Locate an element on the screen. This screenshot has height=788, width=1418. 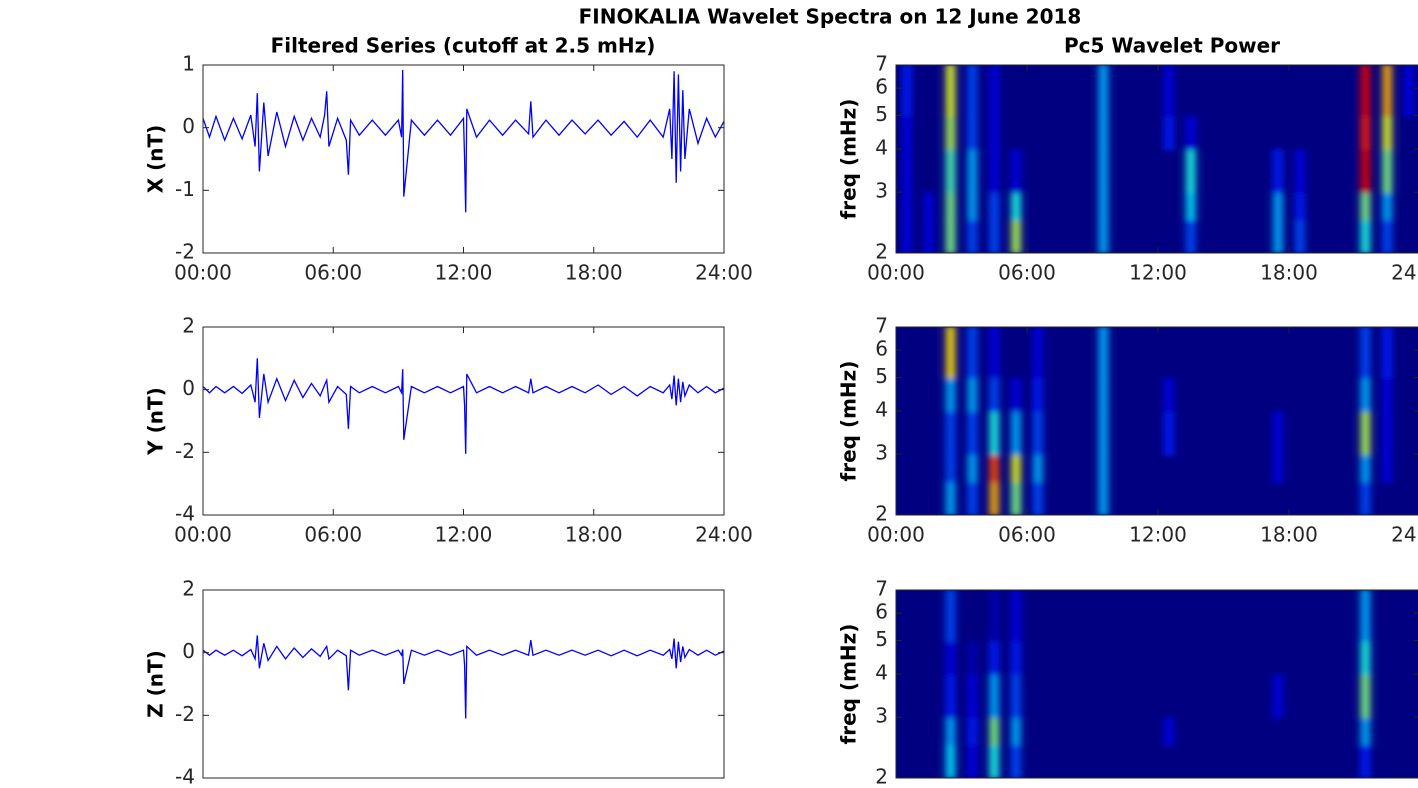
y-tick-label: 3 is located at coordinates (881, 453).